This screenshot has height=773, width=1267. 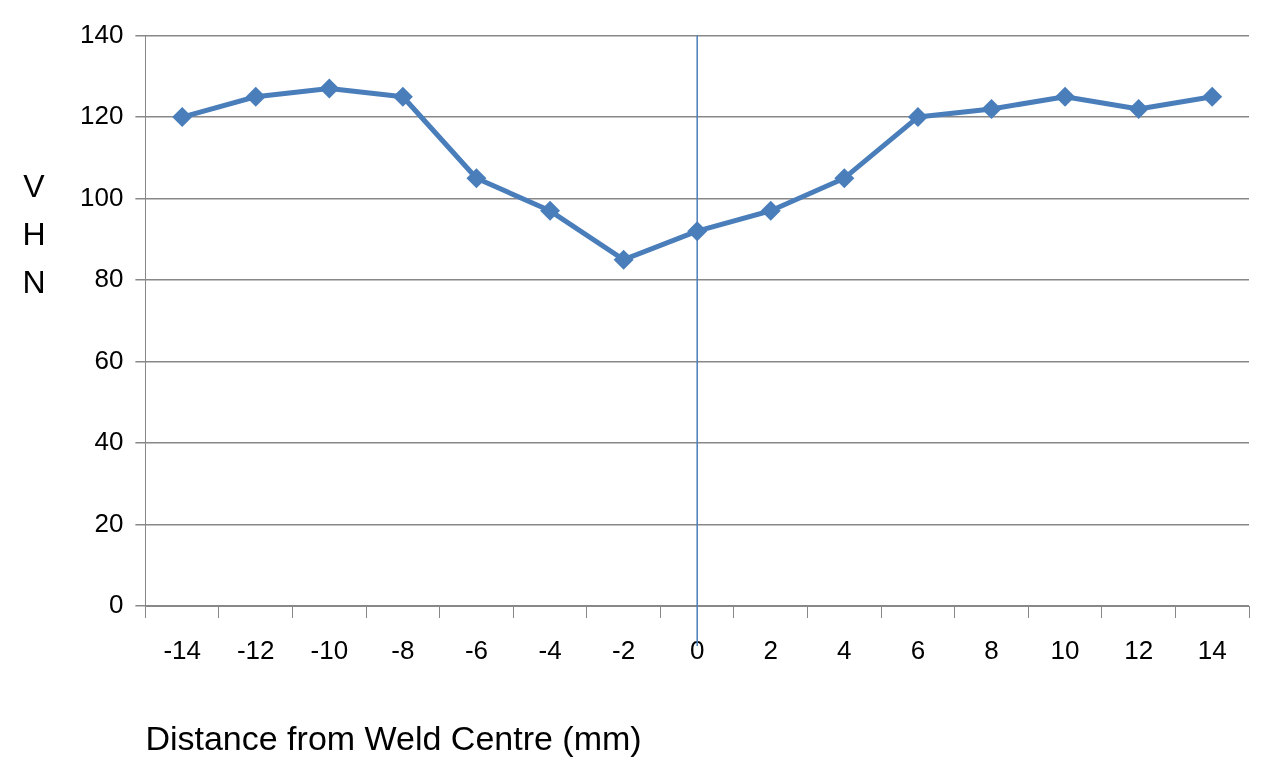 I want to click on x-tick-label: 4, so click(x=844, y=649).